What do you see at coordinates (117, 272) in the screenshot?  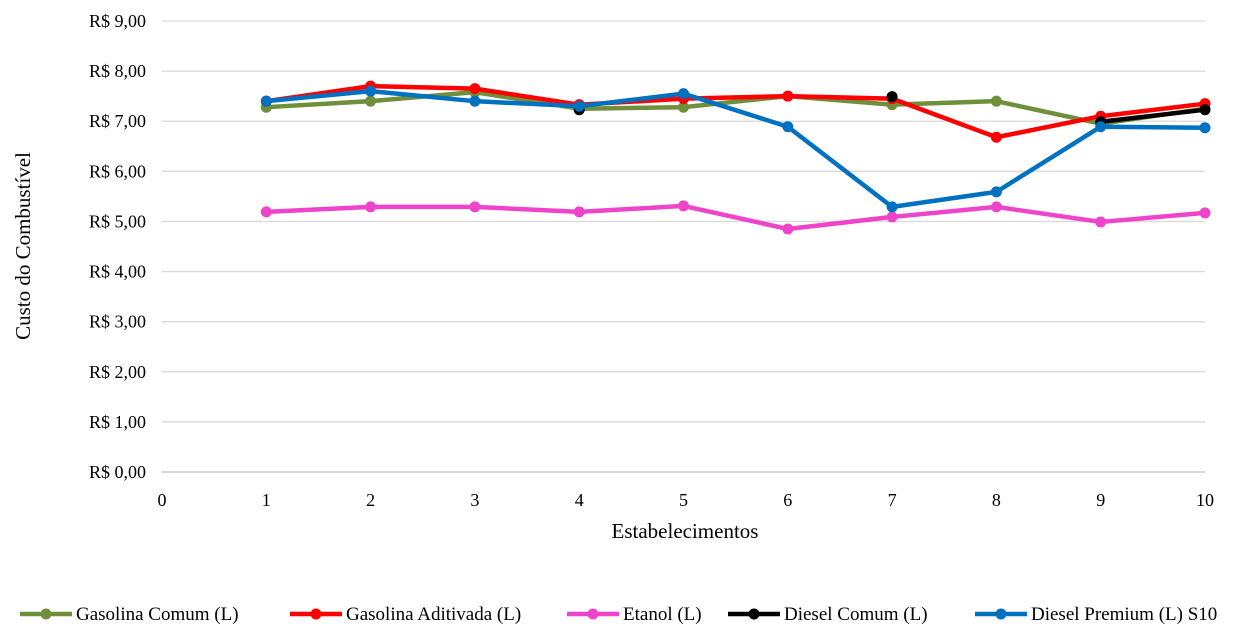 I see `y-tick-label: R$ 4,00` at bounding box center [117, 272].